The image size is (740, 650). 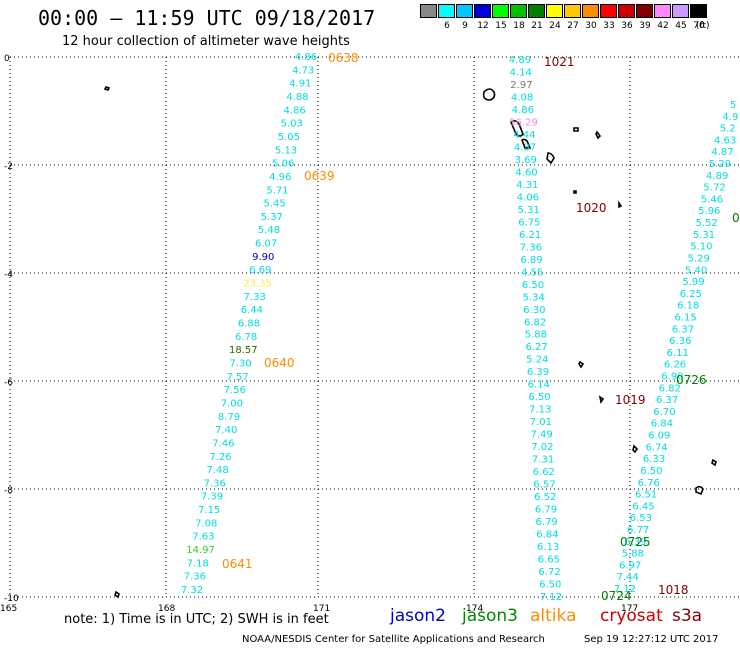 I want to click on wave-height-value: 5.88, so click(x=633, y=554).